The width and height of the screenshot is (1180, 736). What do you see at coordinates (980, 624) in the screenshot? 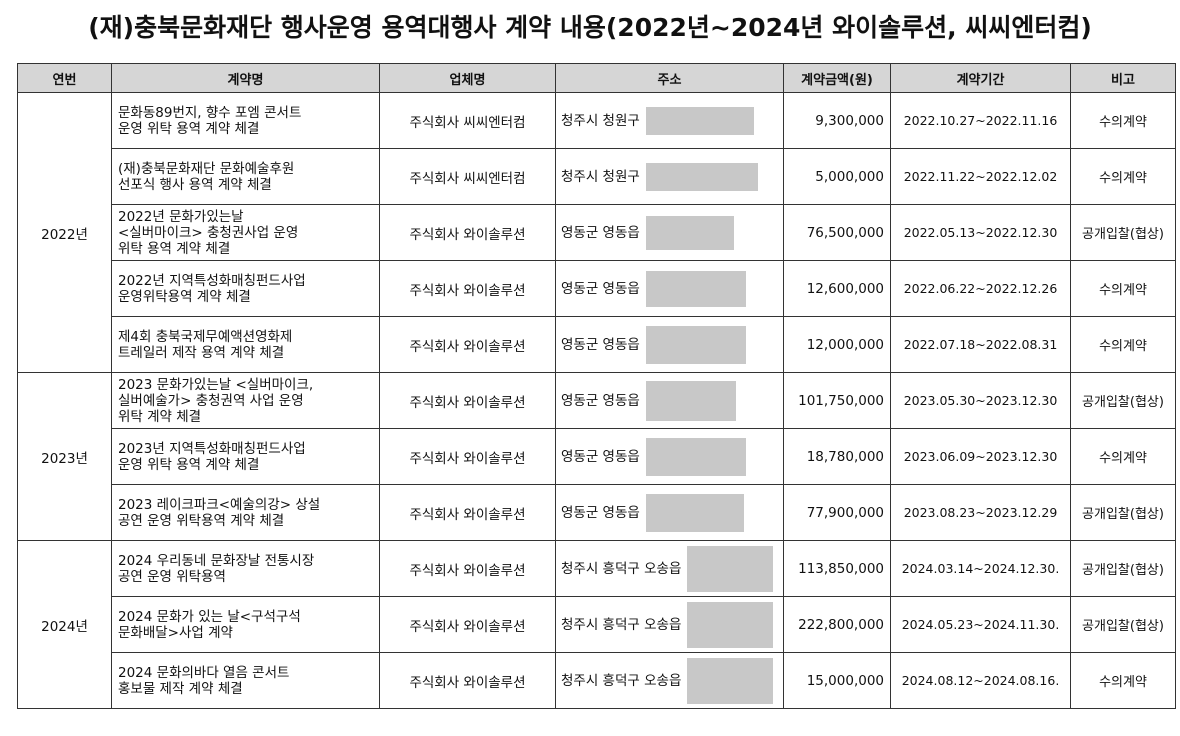
I see `period-cell: 2024.05.23~2024.11.30.` at bounding box center [980, 624].